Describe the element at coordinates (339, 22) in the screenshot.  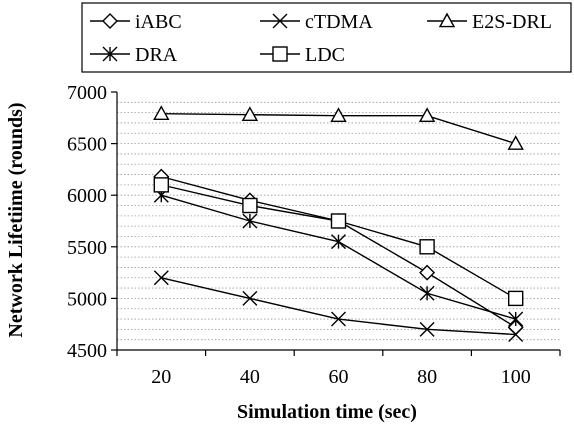
I see `legend-label: cTDMA` at that location.